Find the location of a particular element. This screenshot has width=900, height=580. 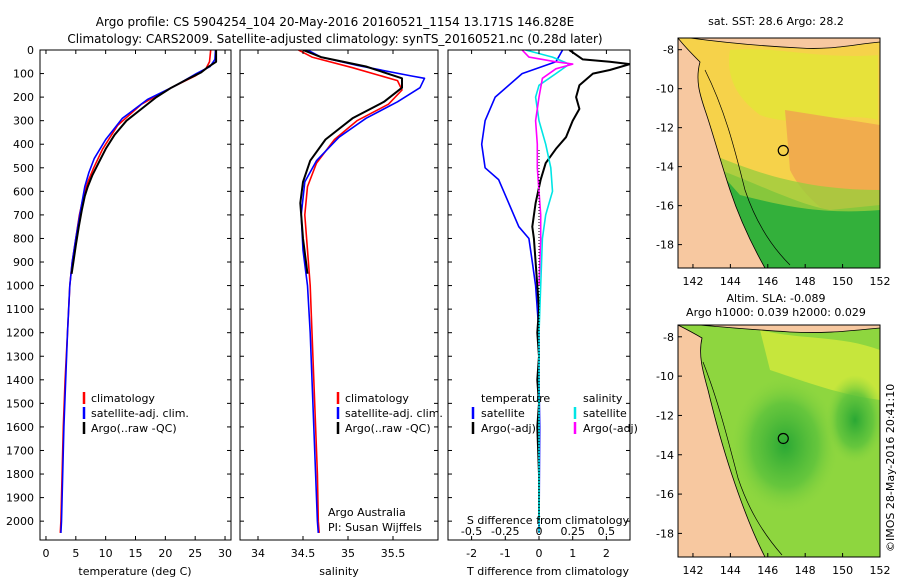

legend-label-temp-satellite: satellite is located at coordinates (503, 413).